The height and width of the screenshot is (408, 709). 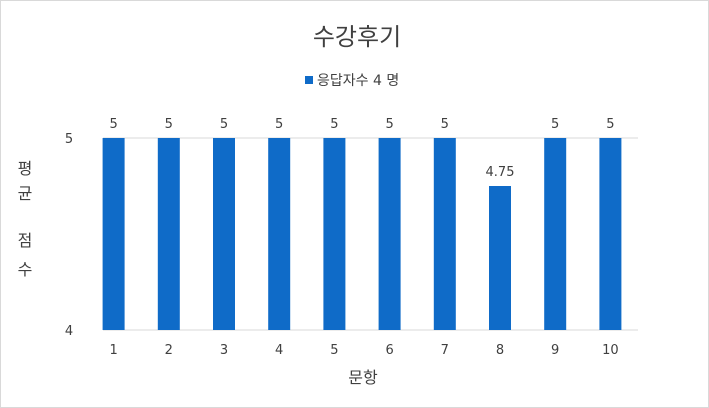 What do you see at coordinates (25, 240) in the screenshot?
I see `y-axis-title-char-3: 점` at bounding box center [25, 240].